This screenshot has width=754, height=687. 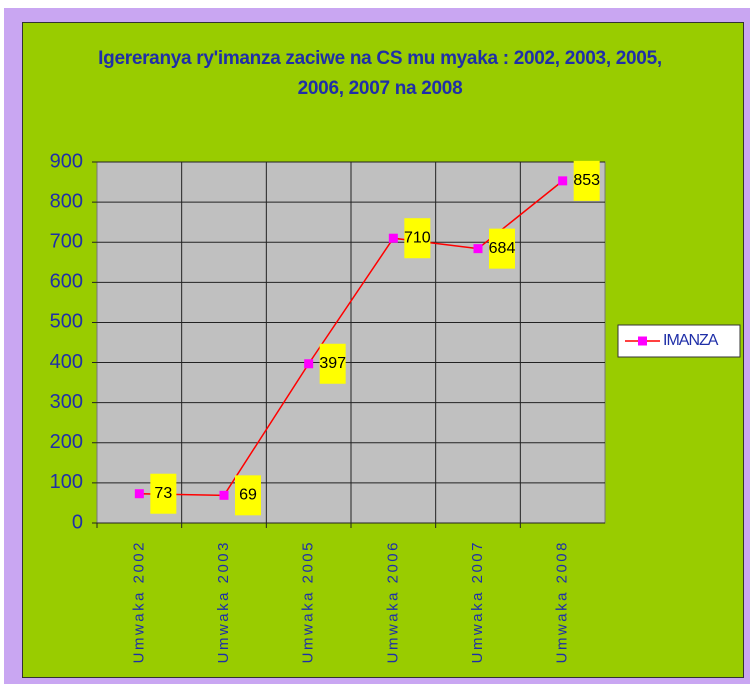 What do you see at coordinates (66, 242) in the screenshot?
I see `y-tick-label: 700` at bounding box center [66, 242].